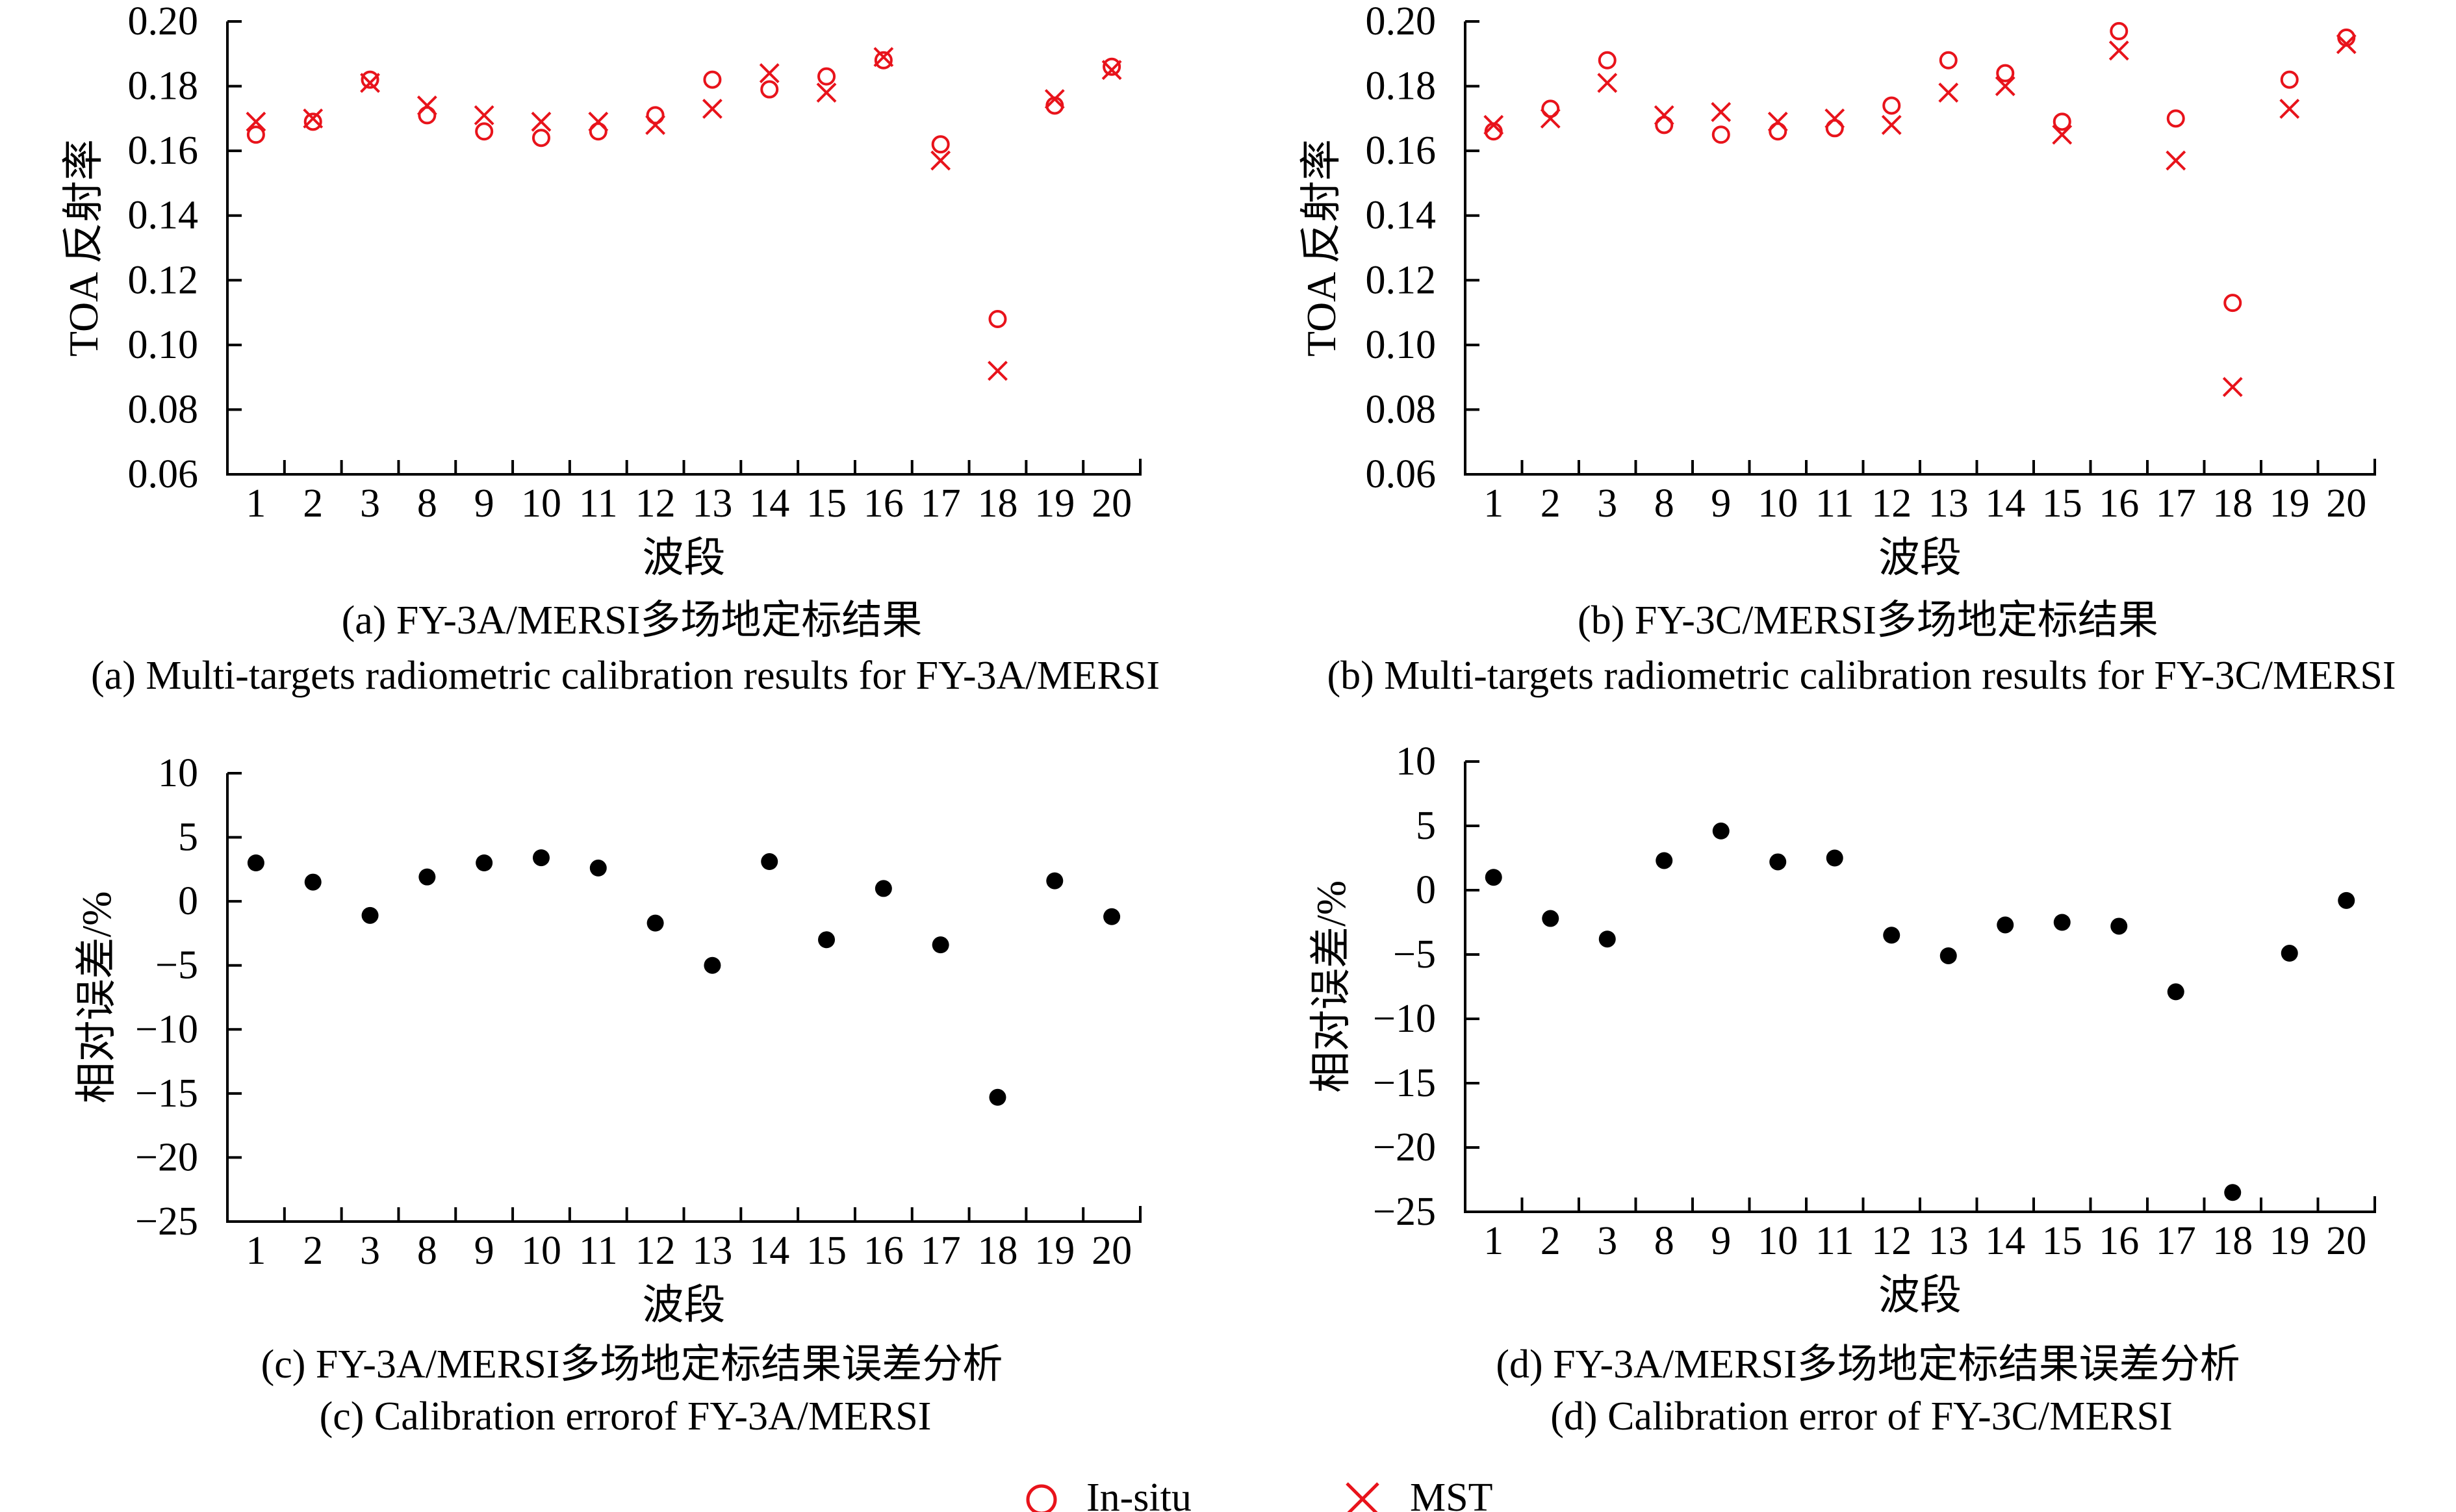 The width and height of the screenshot is (2456, 1512). Describe the element at coordinates (1259, 1494) in the screenshot. I see `legend: In-situ MST` at that location.